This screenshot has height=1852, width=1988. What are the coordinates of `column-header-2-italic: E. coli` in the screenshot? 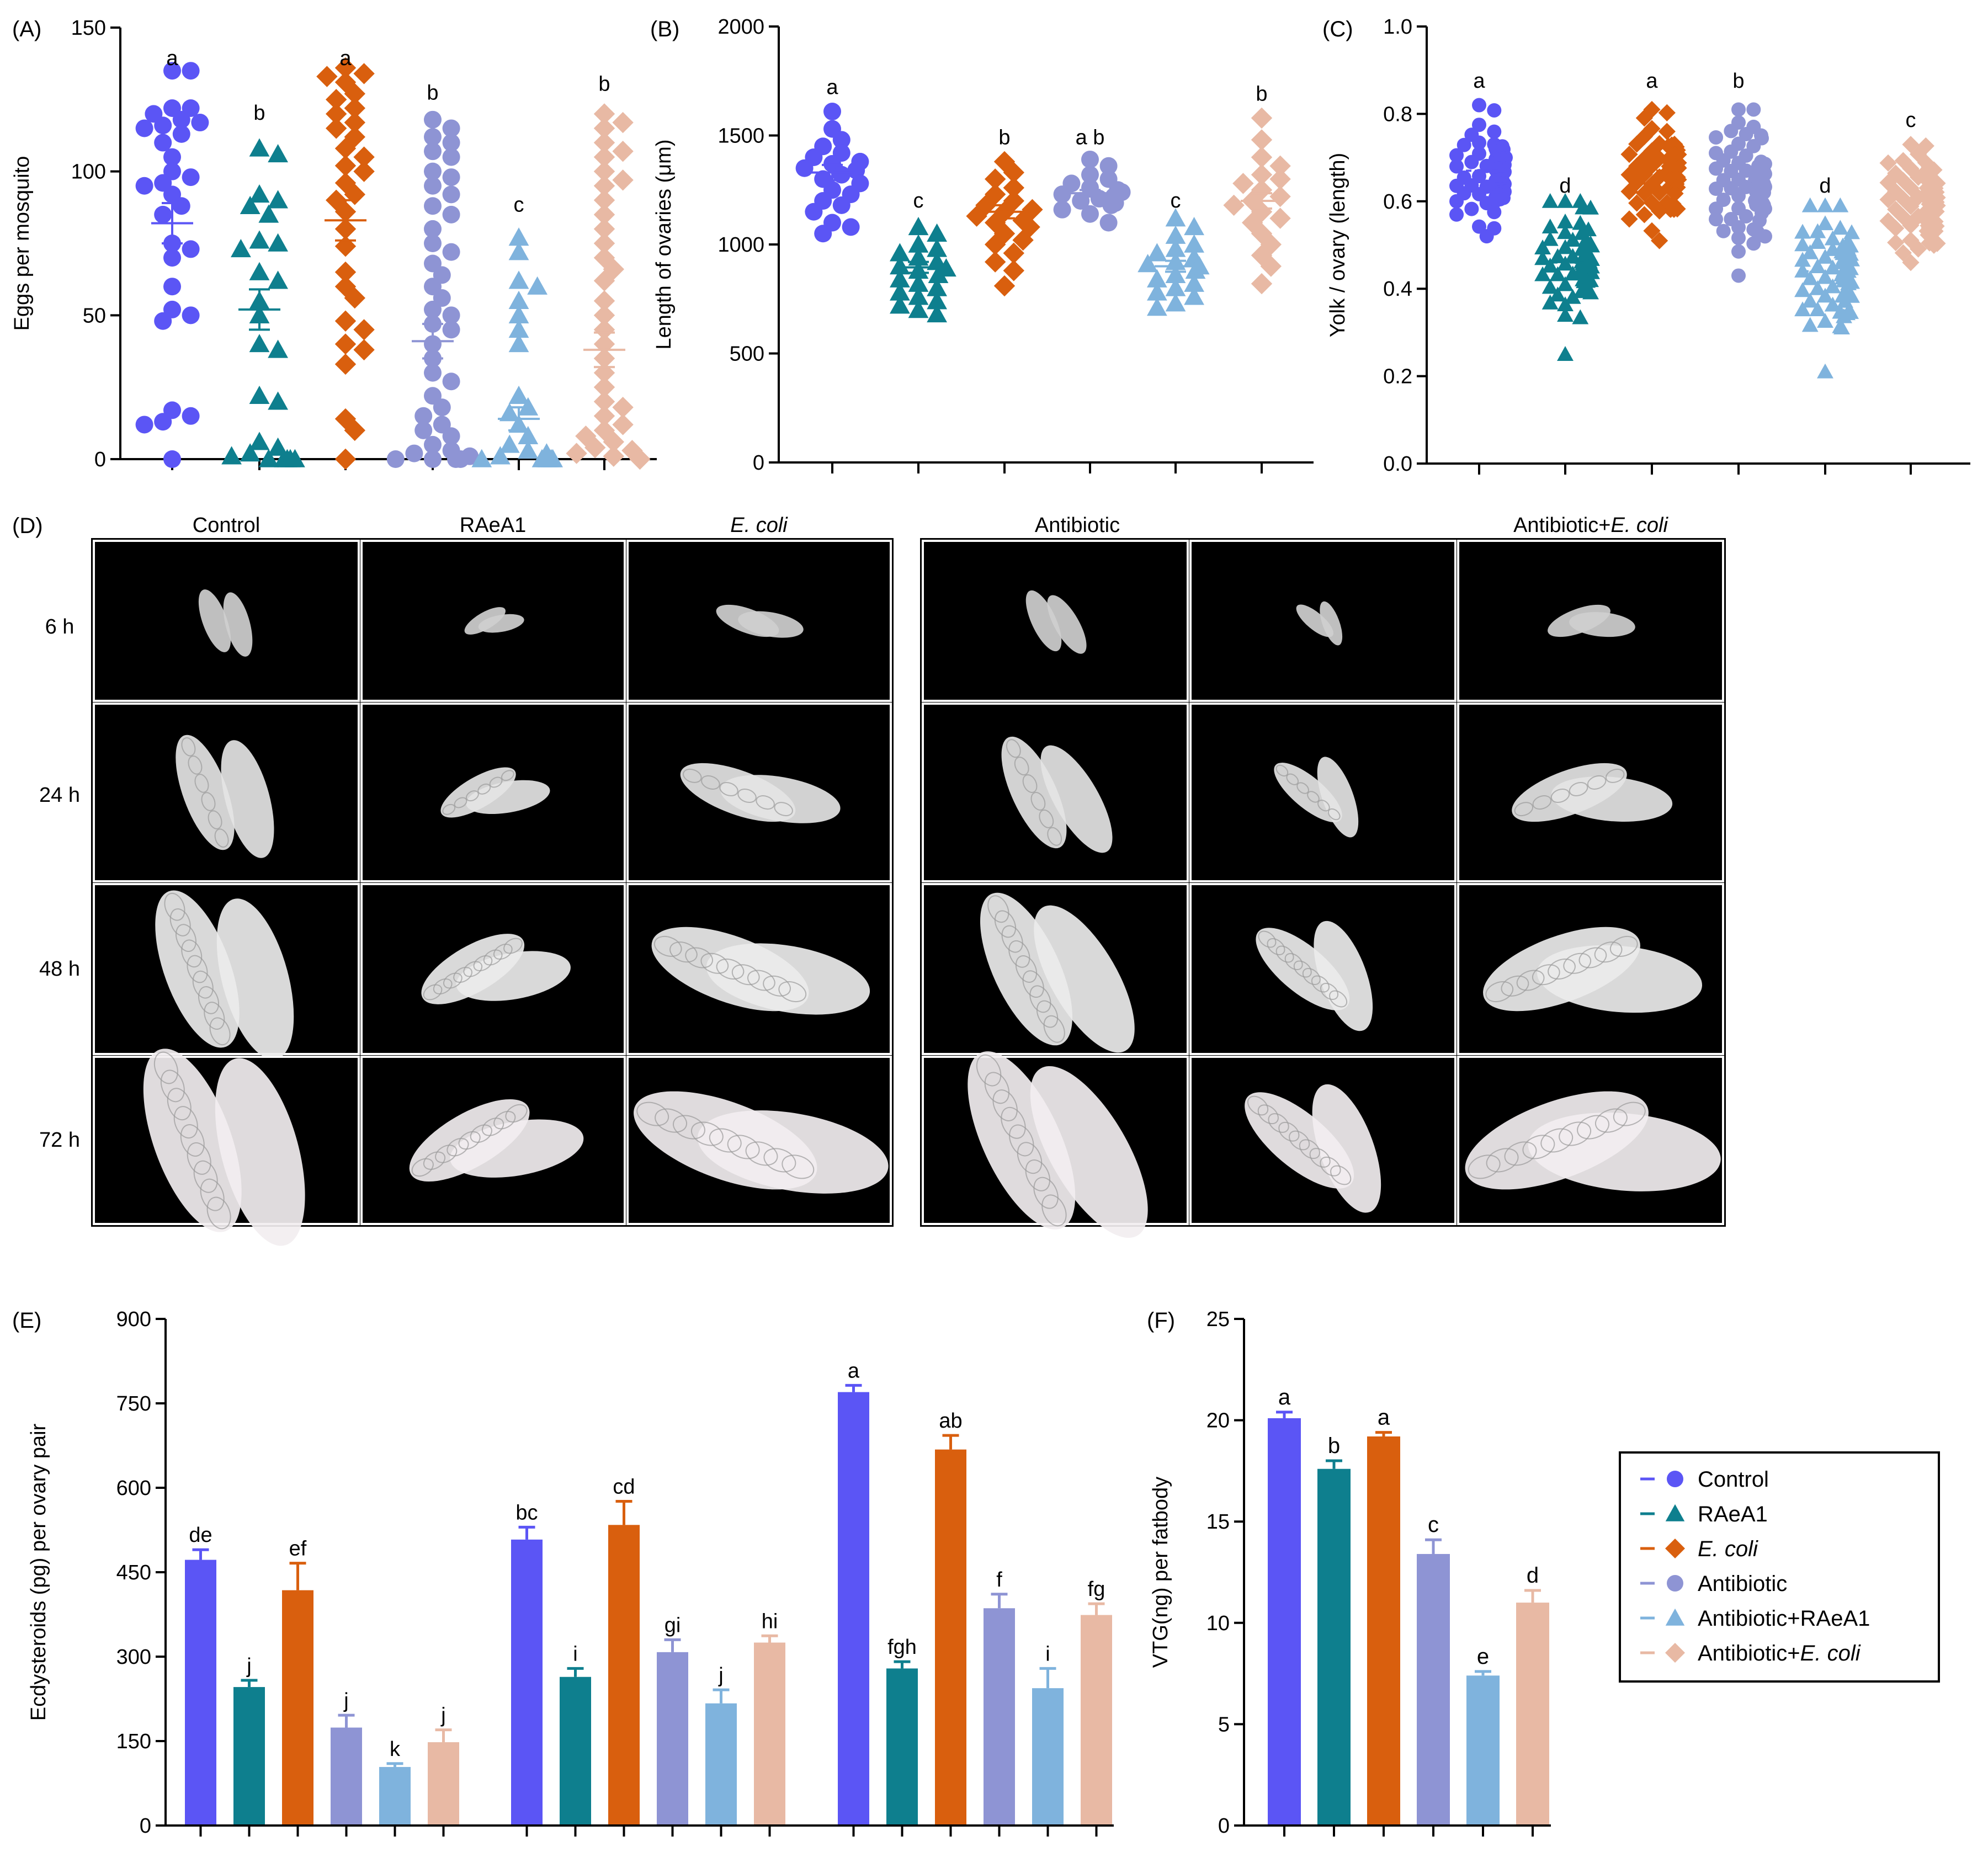 It's located at (759, 525).